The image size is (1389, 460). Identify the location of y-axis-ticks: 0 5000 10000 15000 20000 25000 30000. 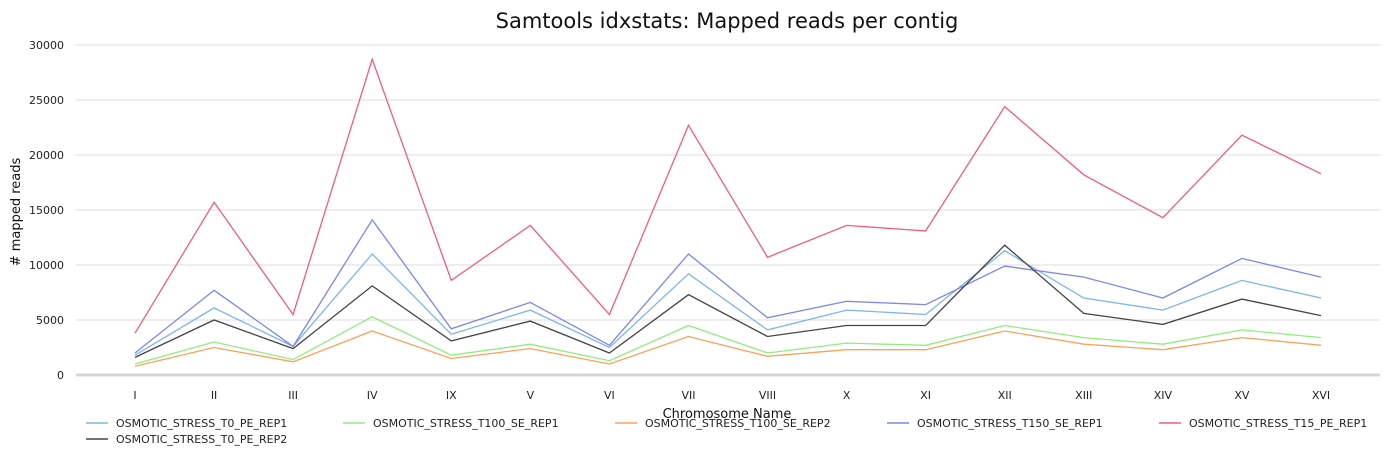
(46, 210).